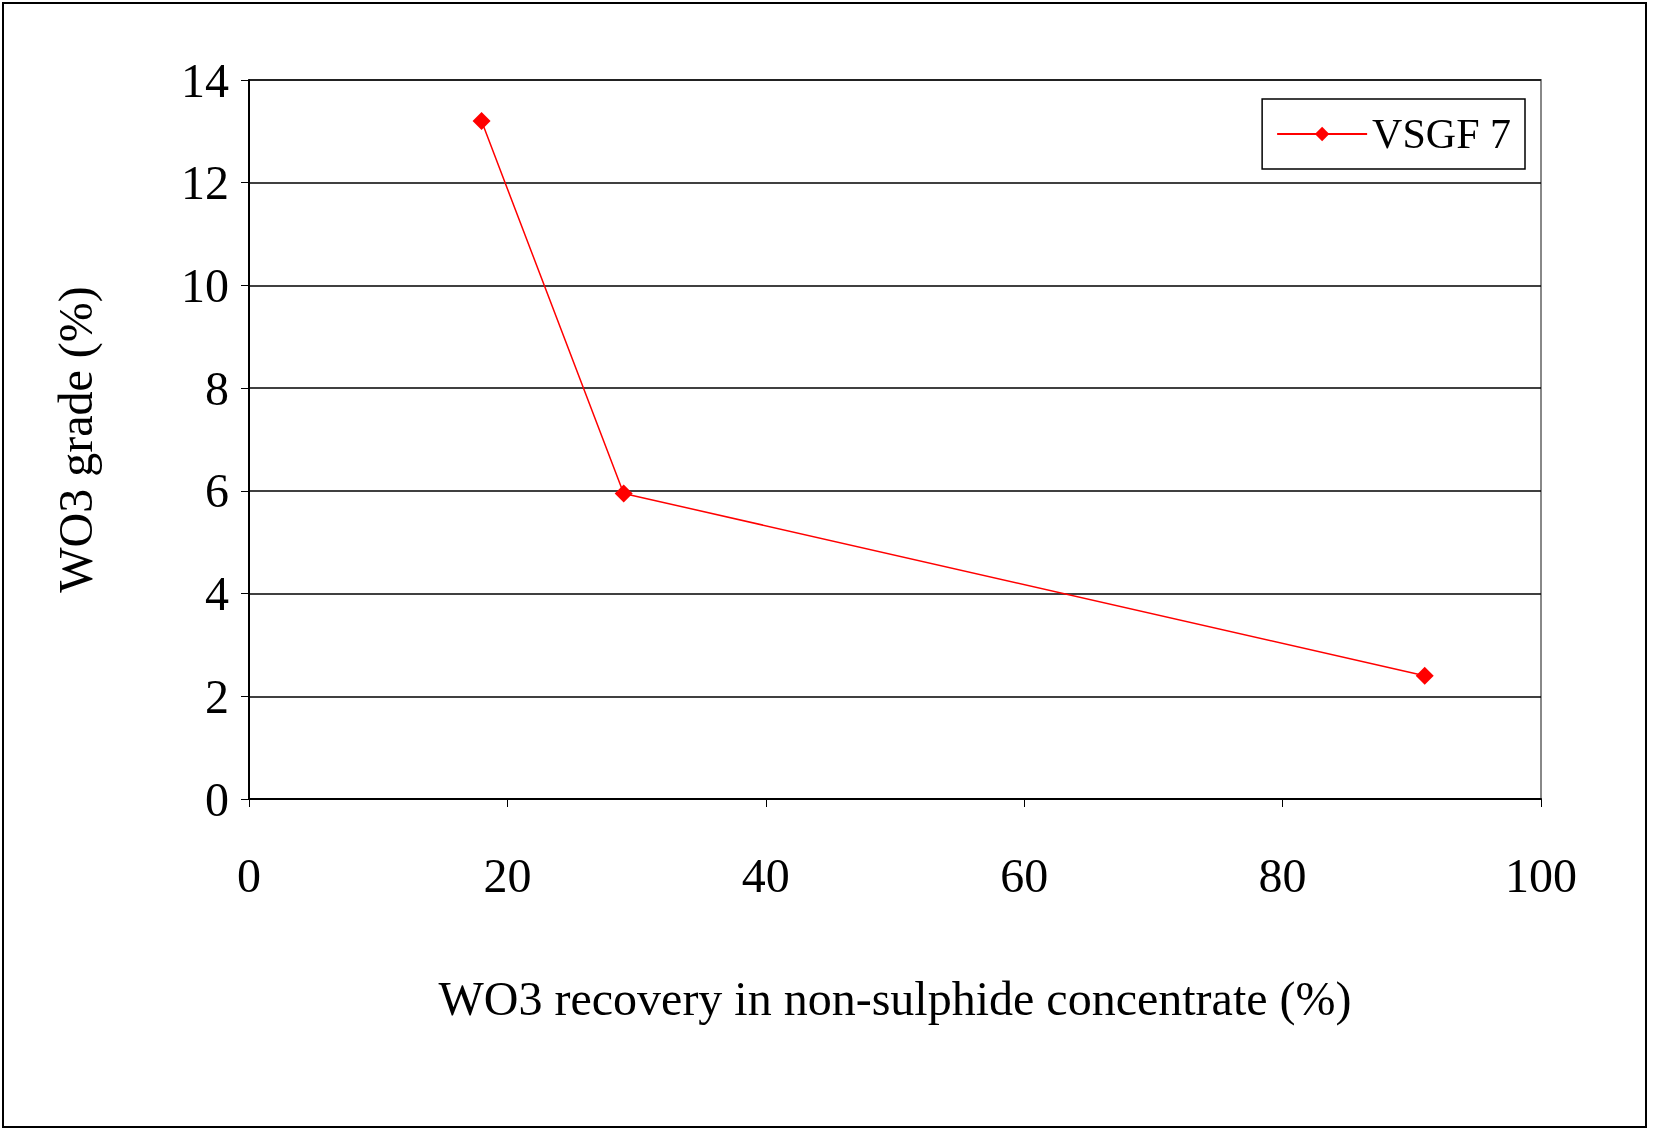 Image resolution: width=1653 pixels, height=1134 pixels. I want to click on y-tick-label: 4, so click(217, 594).